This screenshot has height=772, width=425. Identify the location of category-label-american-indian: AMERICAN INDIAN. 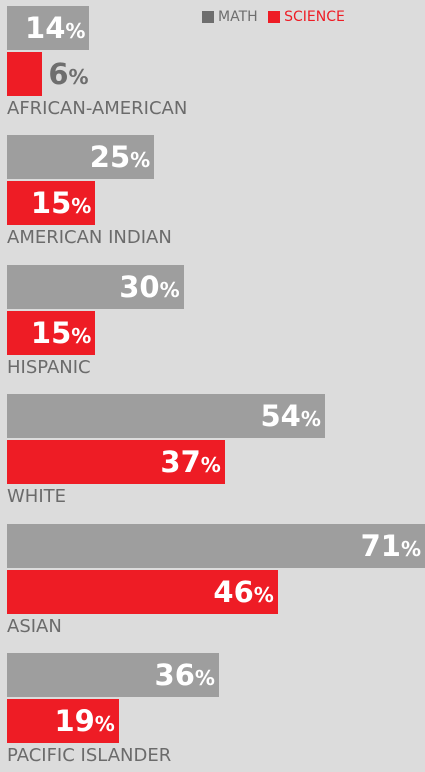
(89, 238).